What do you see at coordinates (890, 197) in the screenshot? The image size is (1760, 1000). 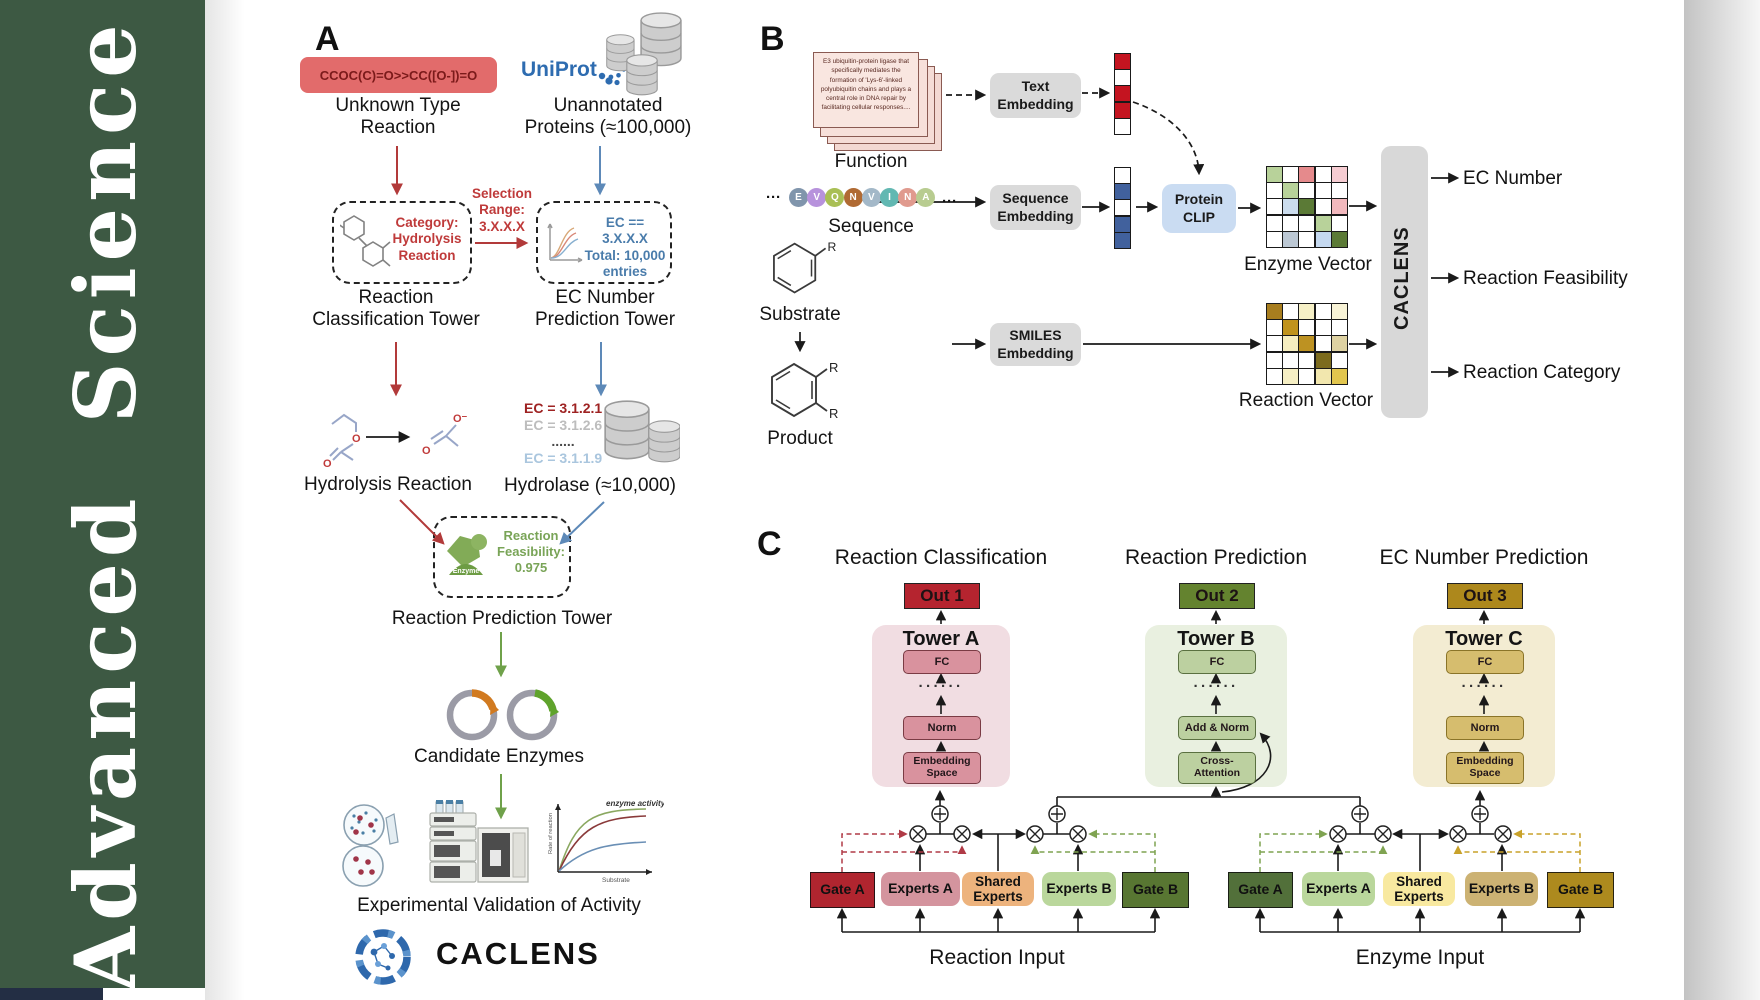 I see `residue: I` at bounding box center [890, 197].